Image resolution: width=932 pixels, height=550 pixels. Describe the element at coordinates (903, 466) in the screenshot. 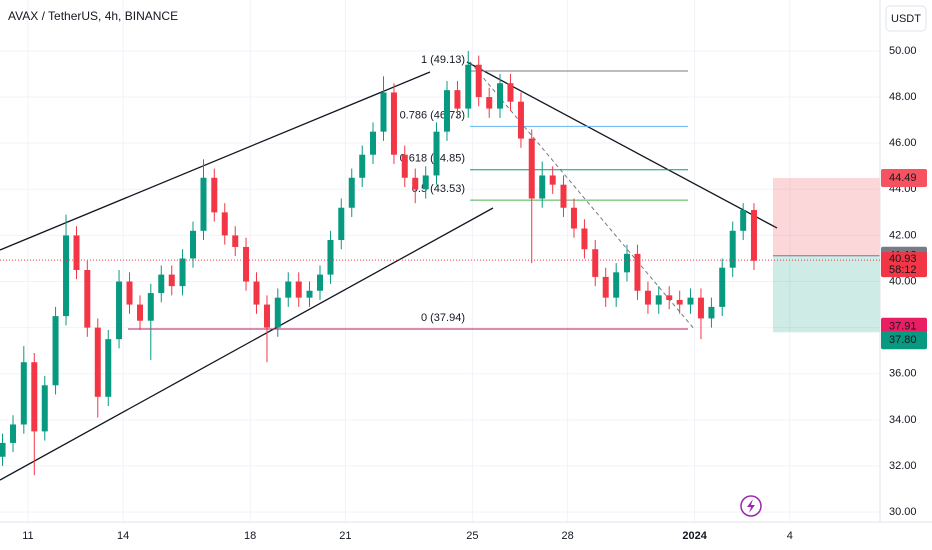

I see `y-tick-label: 32.00` at that location.